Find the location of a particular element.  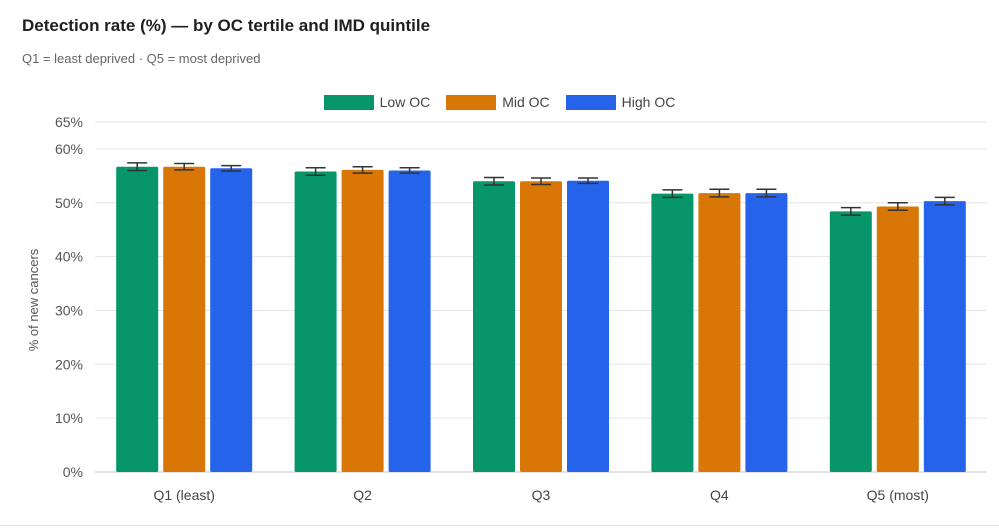

y-tick-label: 0% is located at coordinates (73, 472).